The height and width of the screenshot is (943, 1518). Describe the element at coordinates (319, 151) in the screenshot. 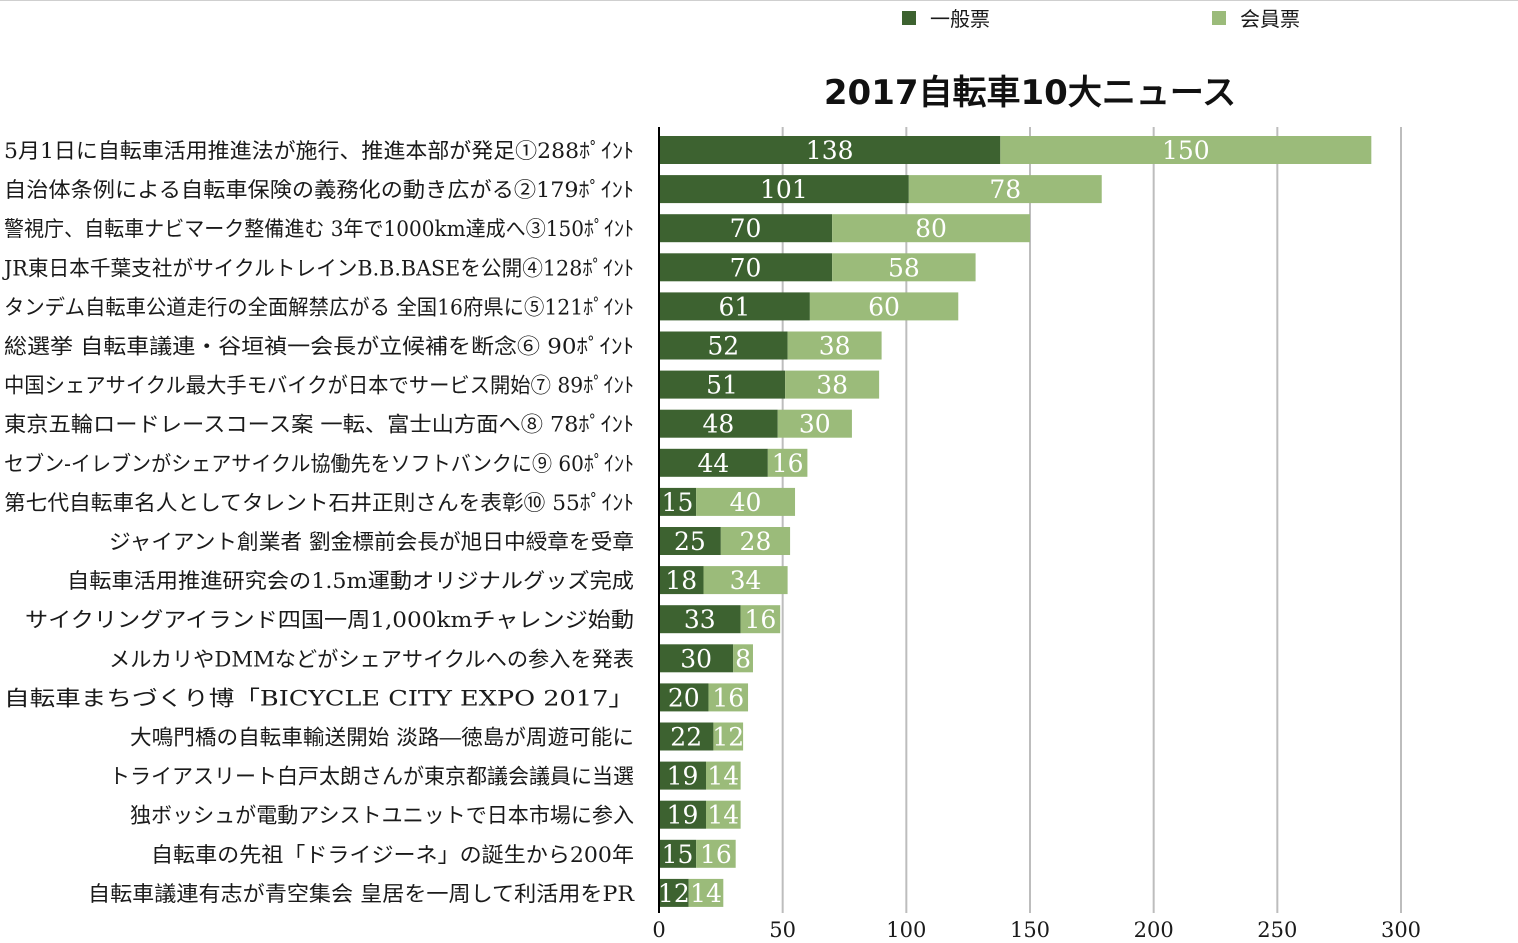

I see `category-label-1: 5月1日に自転車活用推進法が施行、推進本部が発足①288ﾎﾟｲﾝﾄ` at that location.